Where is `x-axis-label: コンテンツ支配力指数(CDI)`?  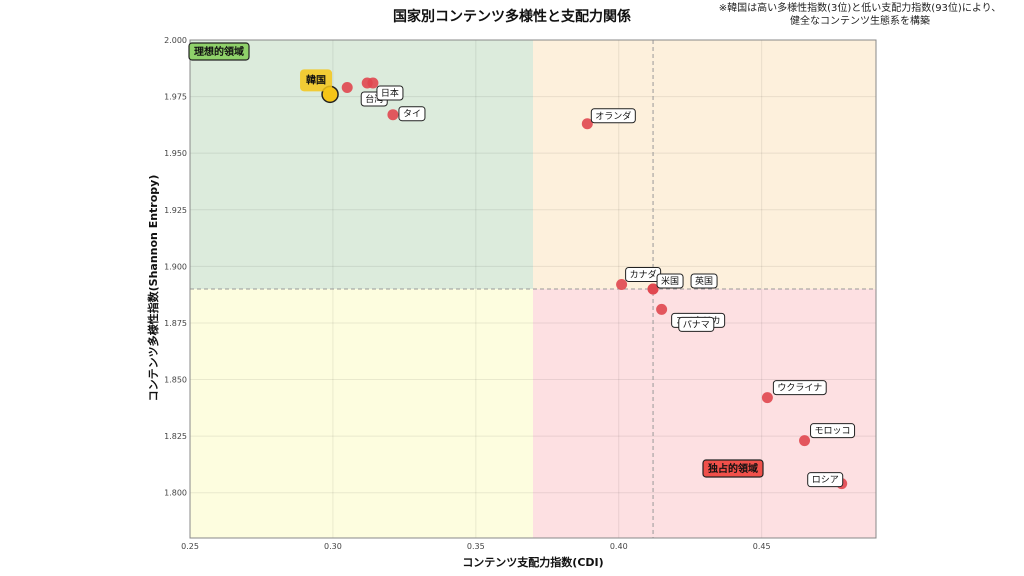 x-axis-label: コンテンツ支配力指数(CDI) is located at coordinates (532, 562).